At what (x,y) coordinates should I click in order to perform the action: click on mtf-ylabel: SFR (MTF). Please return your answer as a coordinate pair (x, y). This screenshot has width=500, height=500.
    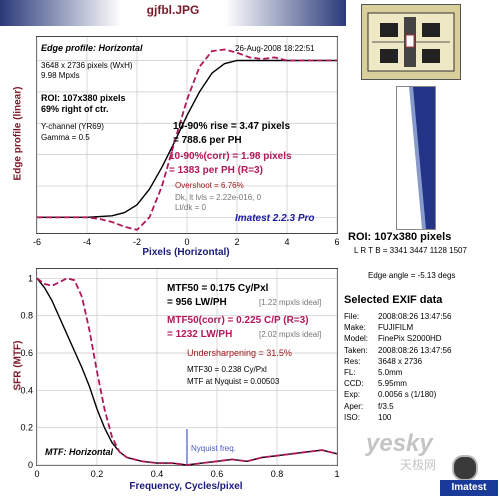
    Looking at the image, I should click on (18, 365).